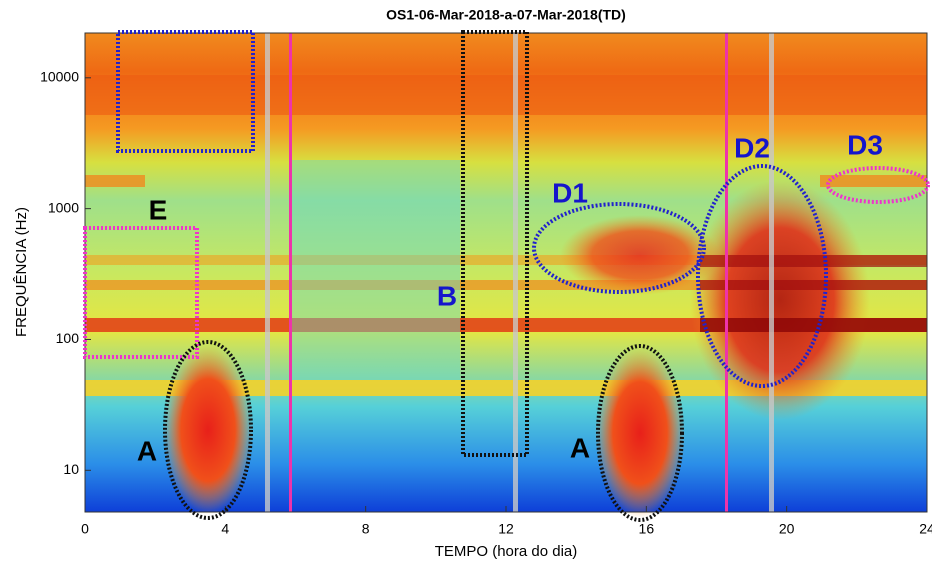 This screenshot has height=569, width=932. I want to click on chart-title: OS1-06-Mar-2018-a-07-Mar-2018(TD), so click(506, 15).